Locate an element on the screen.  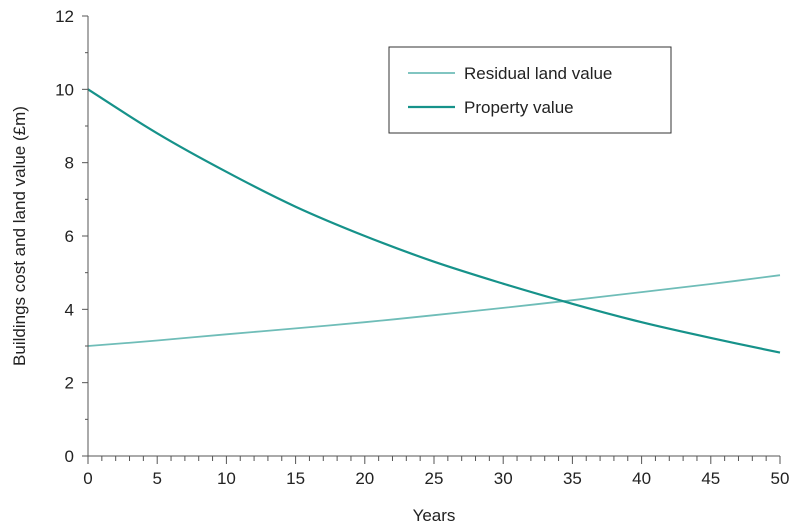
x-tick-label: 50 is located at coordinates (780, 478).